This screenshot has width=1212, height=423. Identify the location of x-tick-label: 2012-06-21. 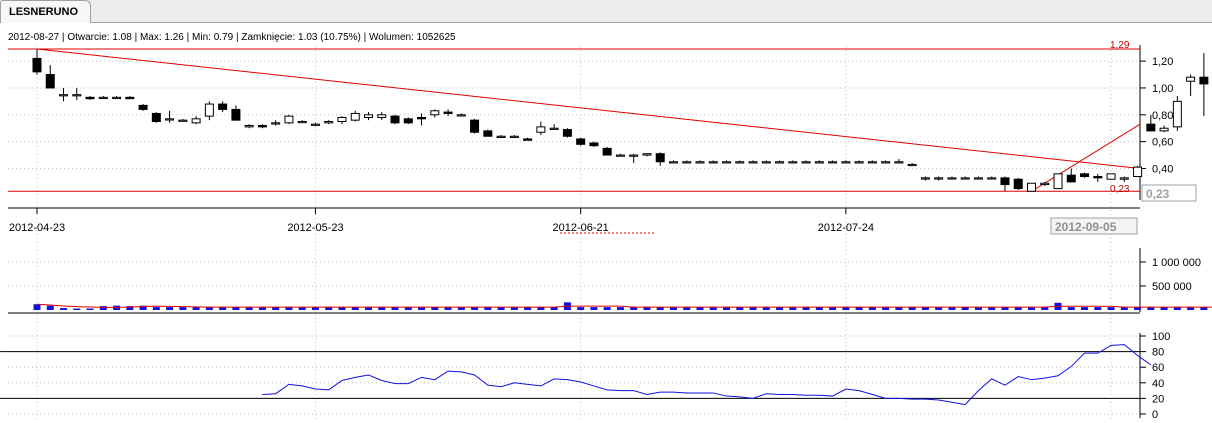
(581, 228).